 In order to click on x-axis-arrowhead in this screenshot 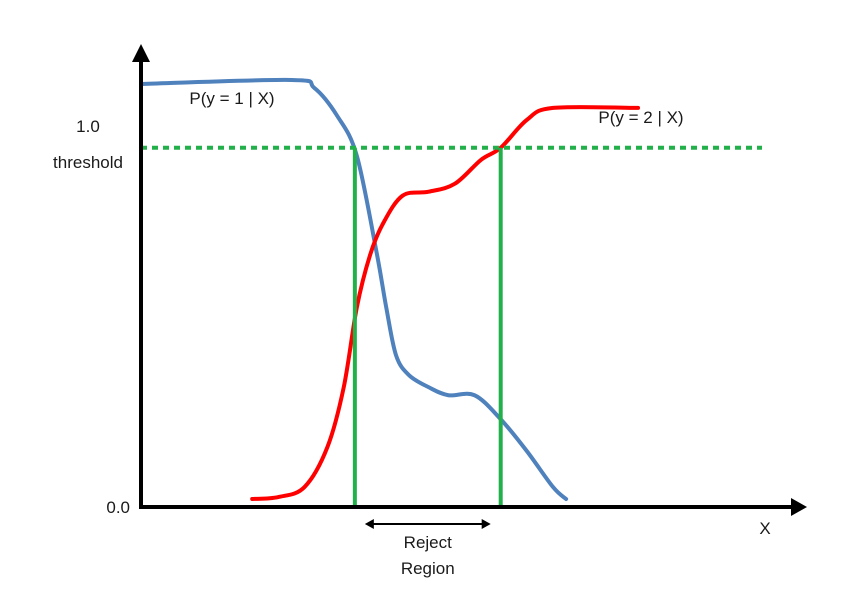, I will do `click(799, 507)`.